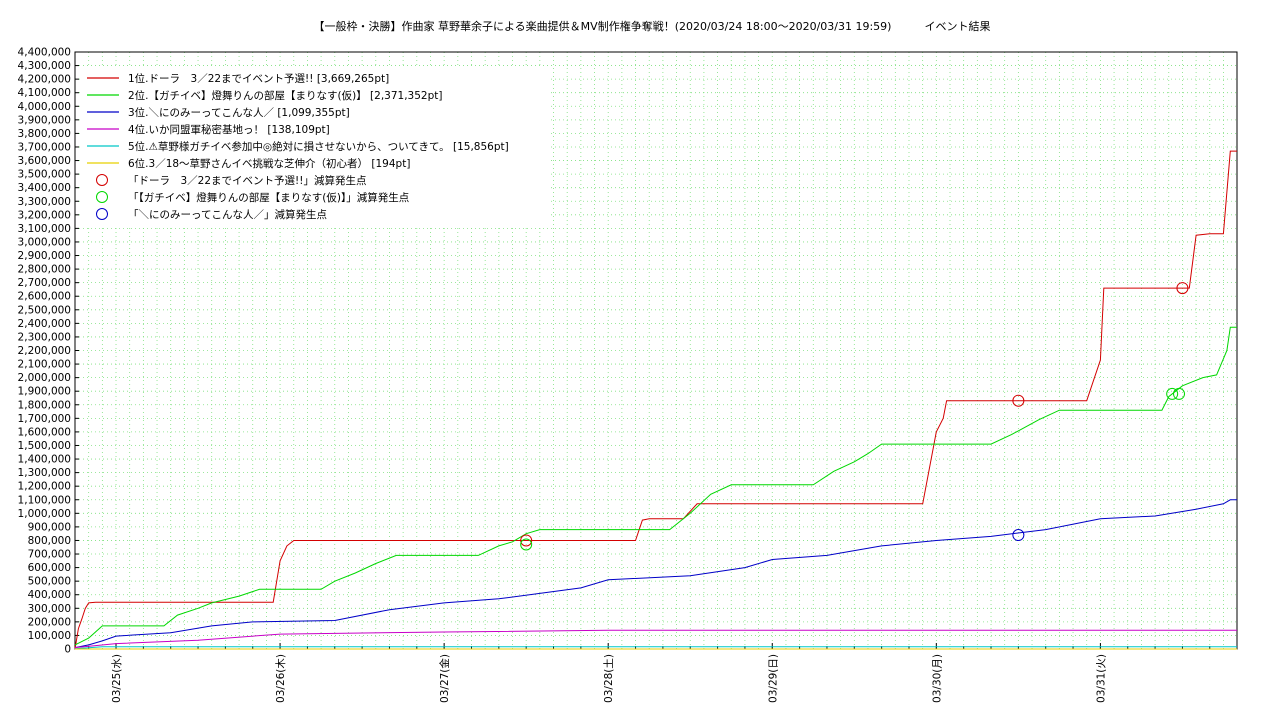 The image size is (1280, 720). What do you see at coordinates (44, 460) in the screenshot?
I see `y-tick-label: 1,400,000` at bounding box center [44, 460].